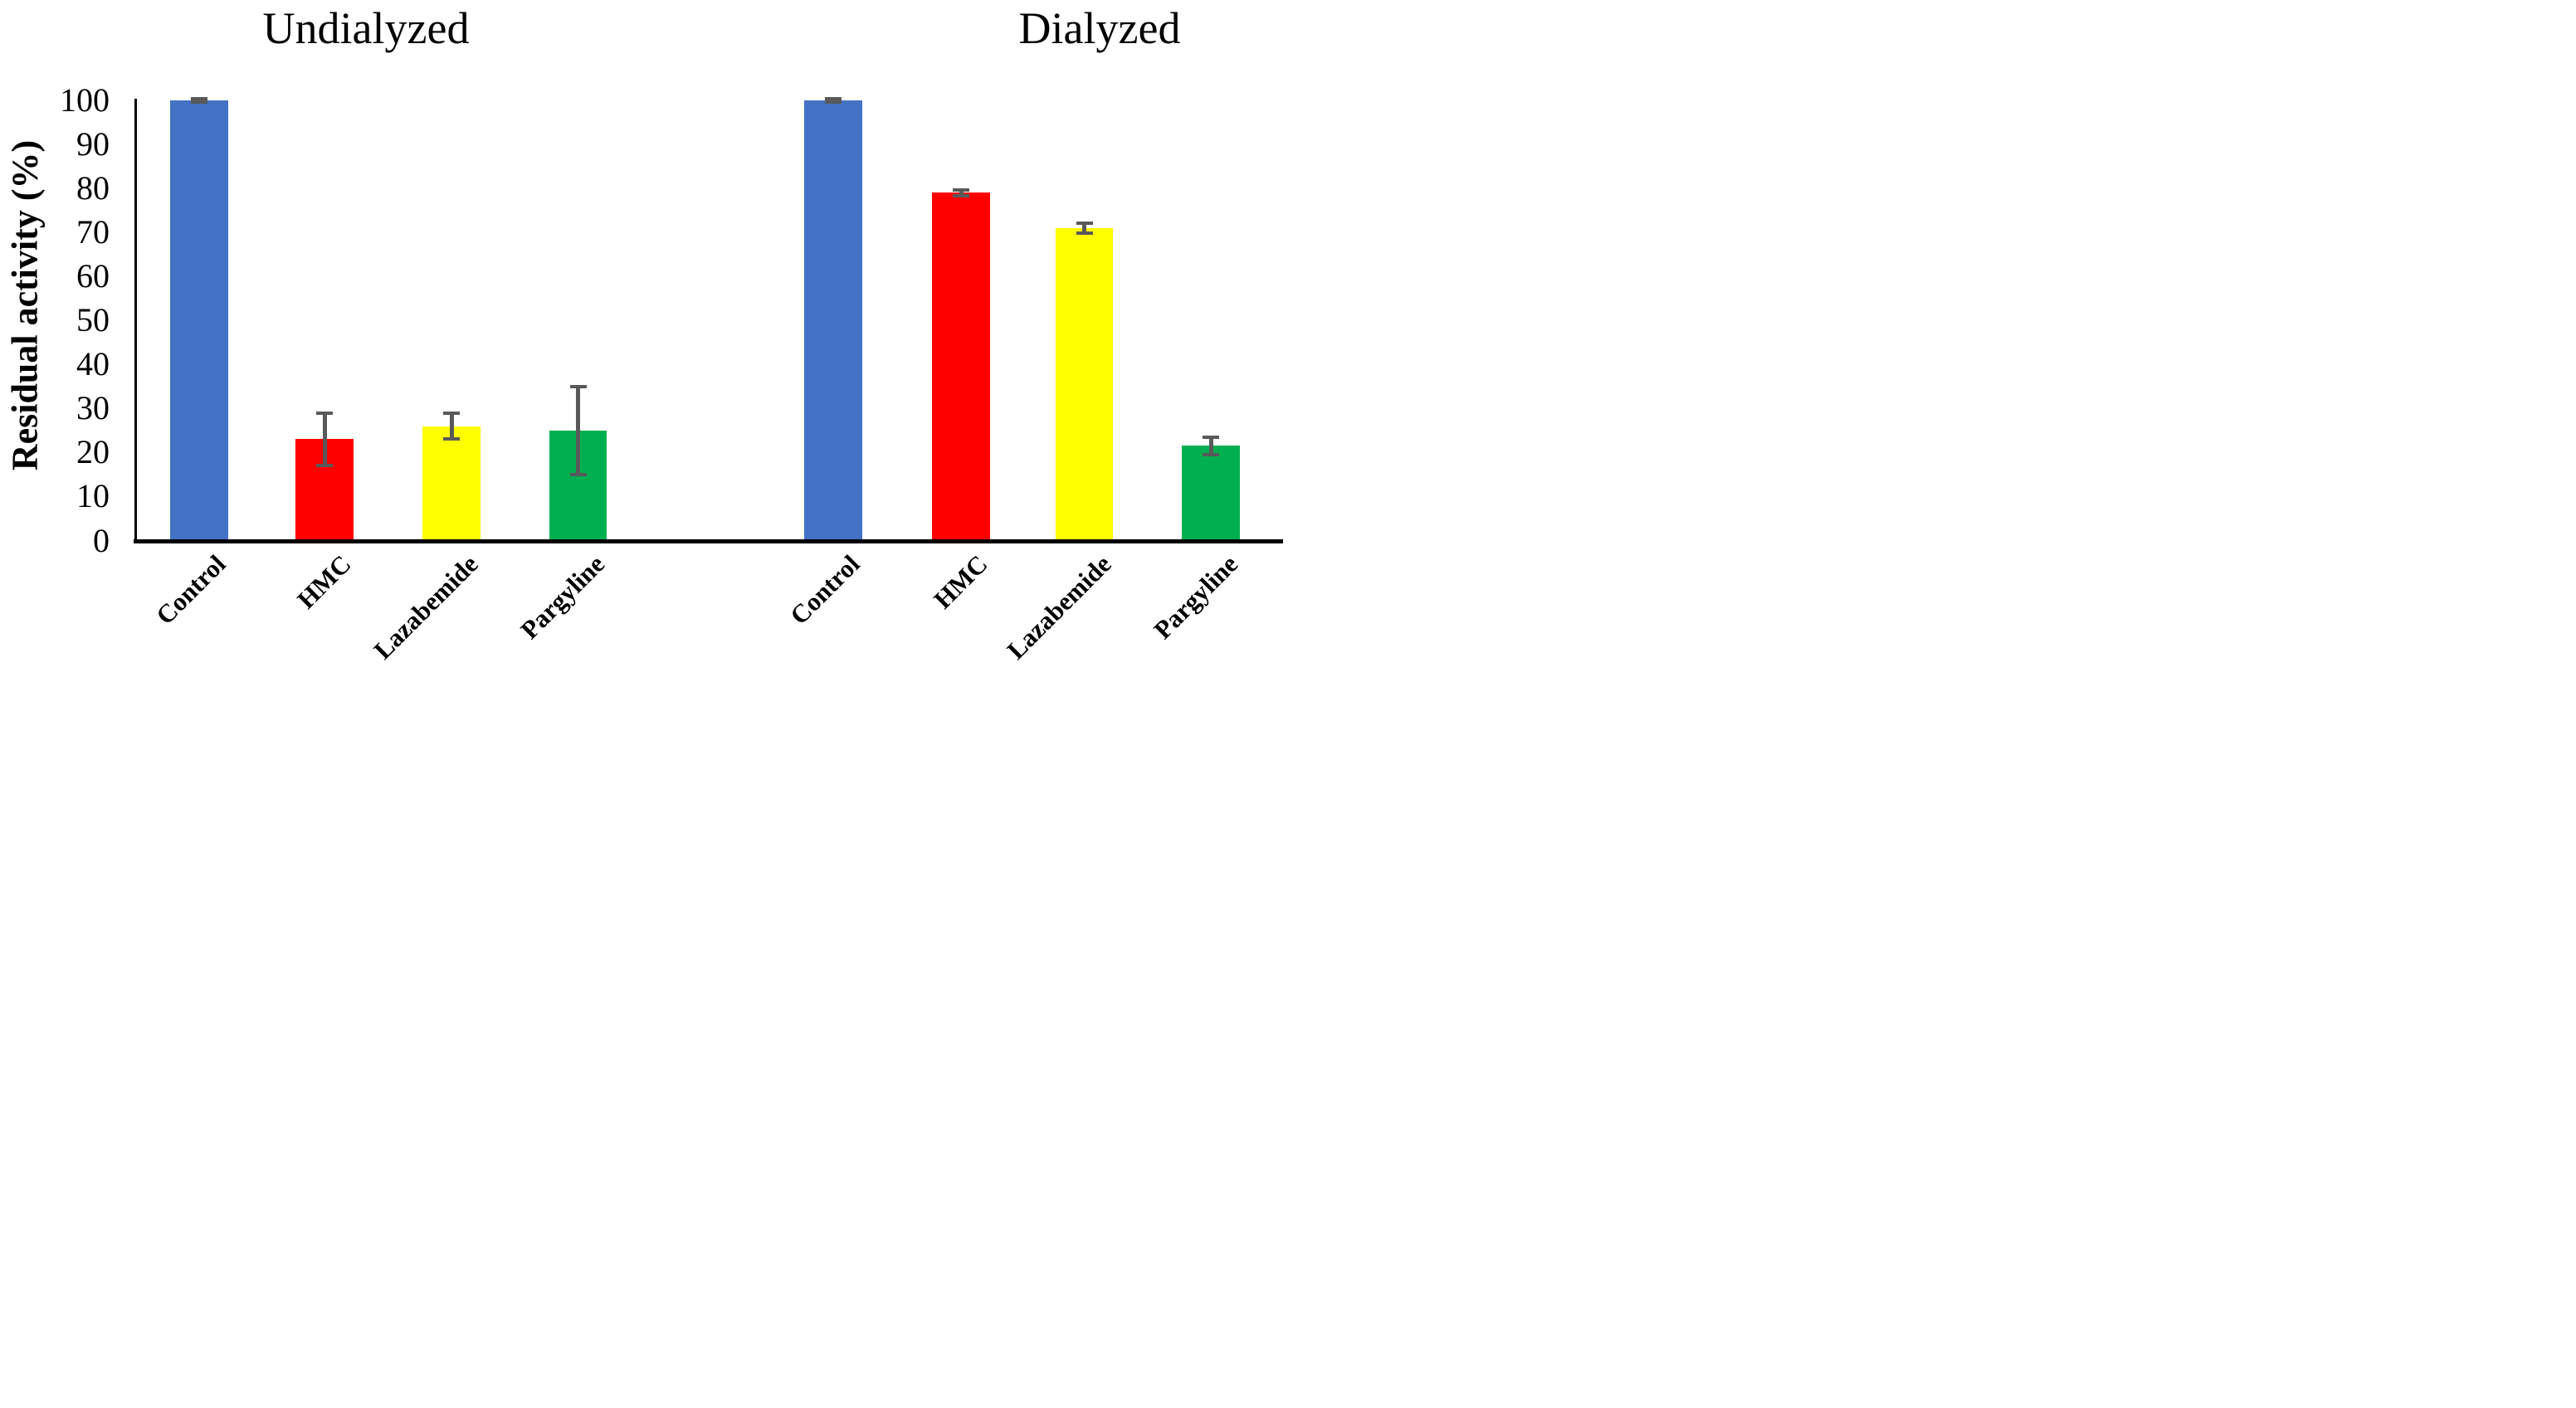  What do you see at coordinates (93, 496) in the screenshot?
I see `y-tick-label: 10` at bounding box center [93, 496].